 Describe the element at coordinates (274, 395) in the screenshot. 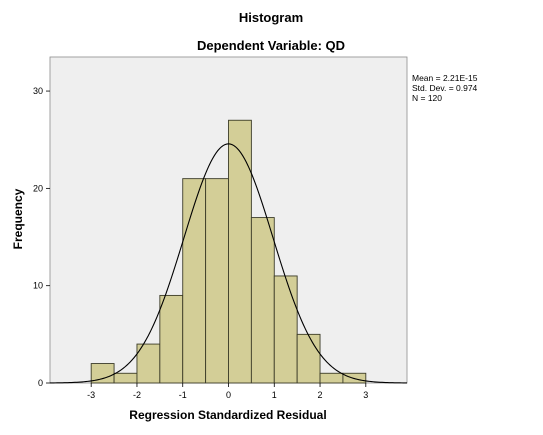

I see `x-tick-label: 1` at that location.